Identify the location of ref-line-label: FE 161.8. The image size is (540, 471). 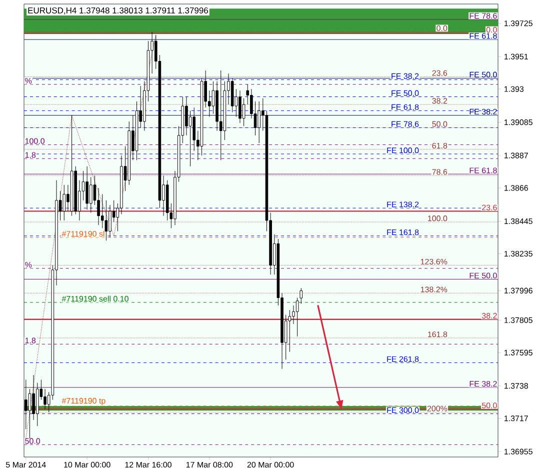
(403, 232).